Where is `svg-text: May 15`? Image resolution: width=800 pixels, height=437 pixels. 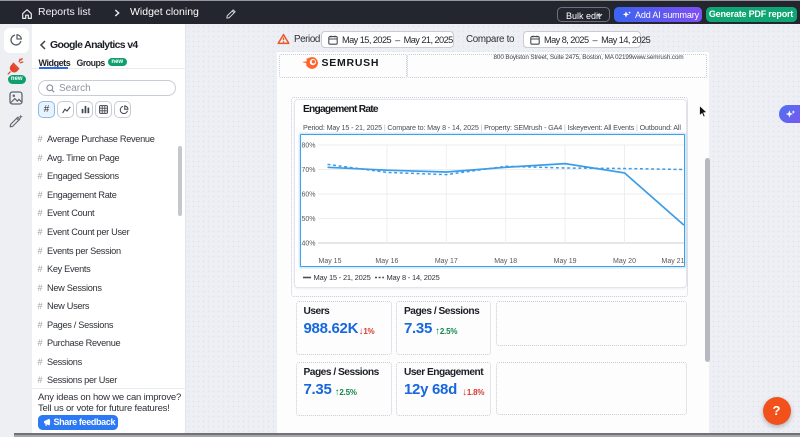
svg-text: May 15 is located at coordinates (329, 261).